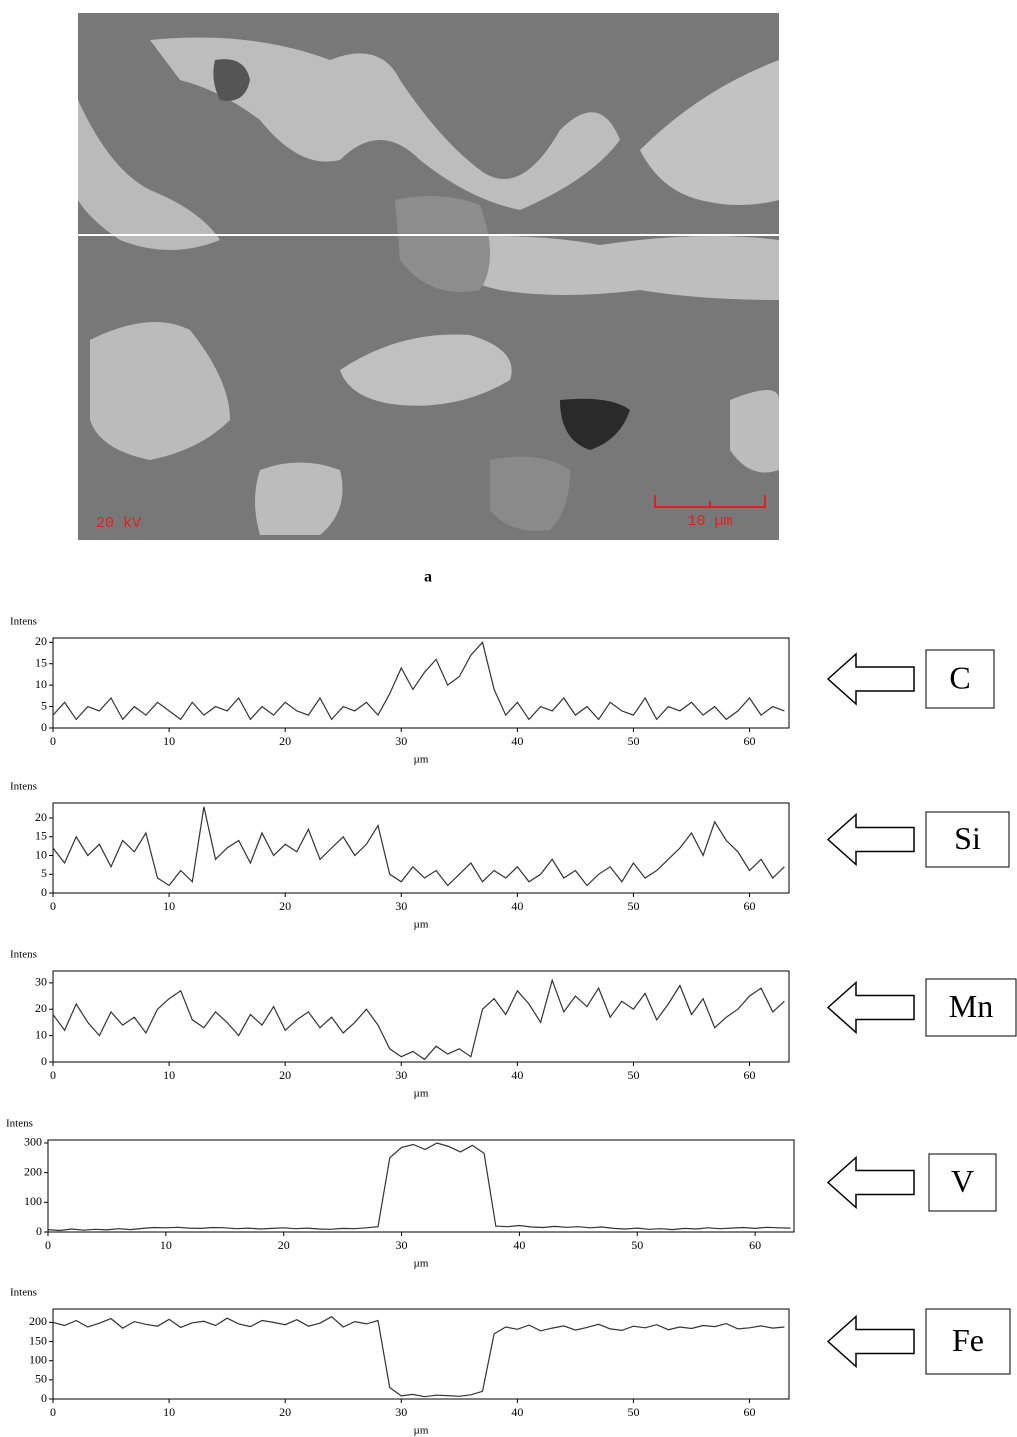  I want to click on y-tick-label: 50, so click(41, 1379).